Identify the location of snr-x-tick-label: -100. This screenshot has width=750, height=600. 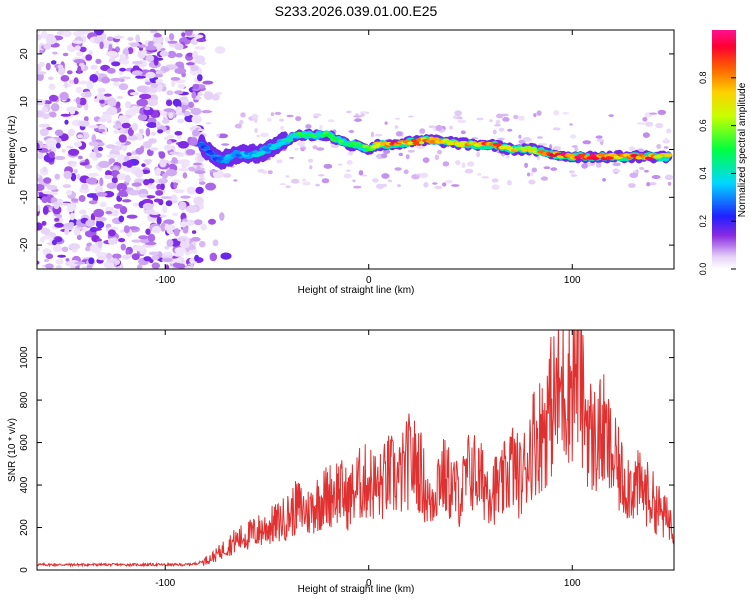
(165, 583).